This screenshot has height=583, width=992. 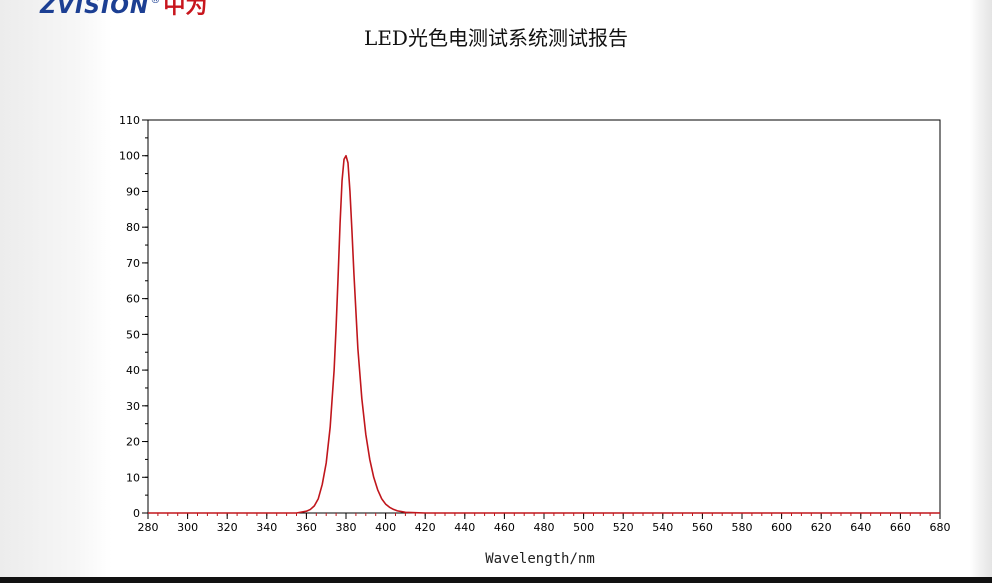 I want to click on x-tick-label: 440, so click(x=464, y=527).